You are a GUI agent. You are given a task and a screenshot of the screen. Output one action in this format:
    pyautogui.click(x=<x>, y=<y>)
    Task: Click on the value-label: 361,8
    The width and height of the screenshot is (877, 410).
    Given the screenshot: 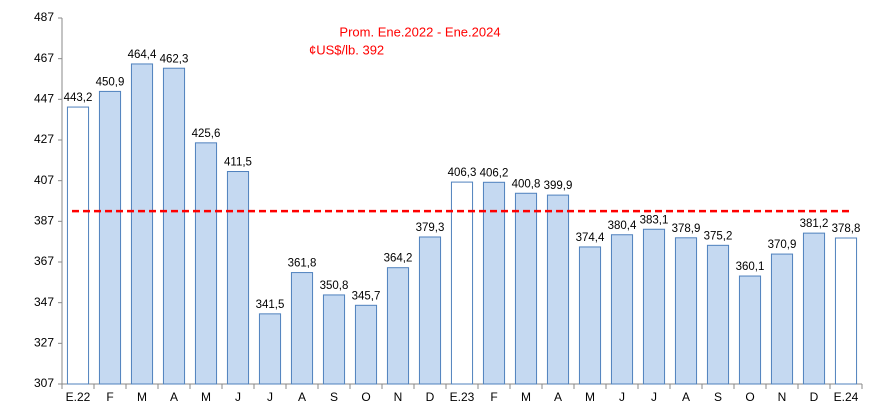 What is the action you would take?
    pyautogui.click(x=302, y=264)
    